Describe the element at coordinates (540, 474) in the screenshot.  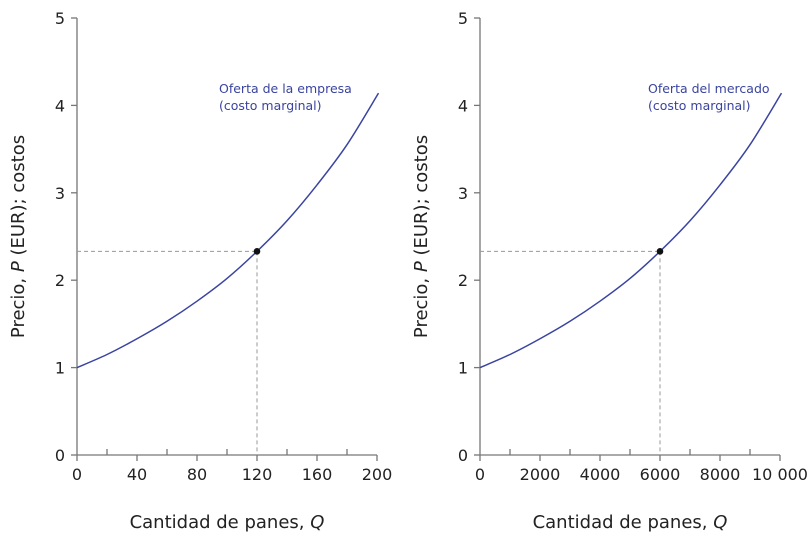
I see `x-tick-label: 2000` at that location.